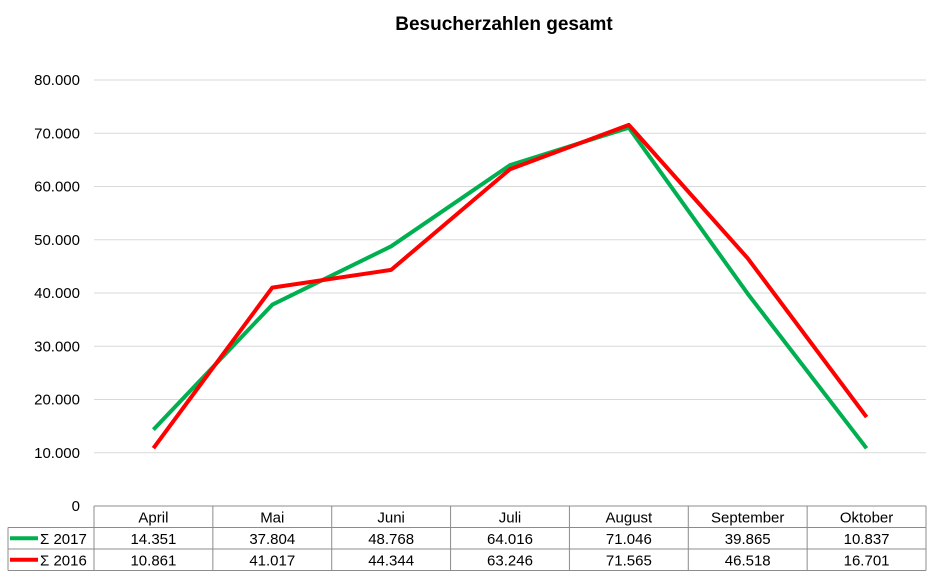 The width and height of the screenshot is (934, 581). What do you see at coordinates (629, 539) in the screenshot?
I see `data-label: 71.046` at bounding box center [629, 539].